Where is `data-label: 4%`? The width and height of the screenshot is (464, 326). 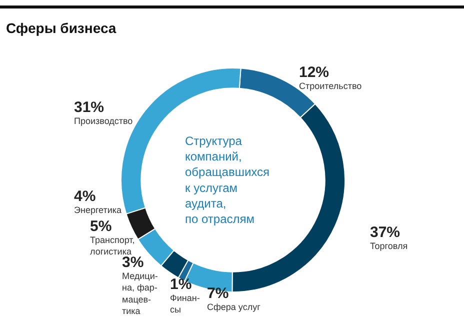 data-label: 4% is located at coordinates (85, 196).